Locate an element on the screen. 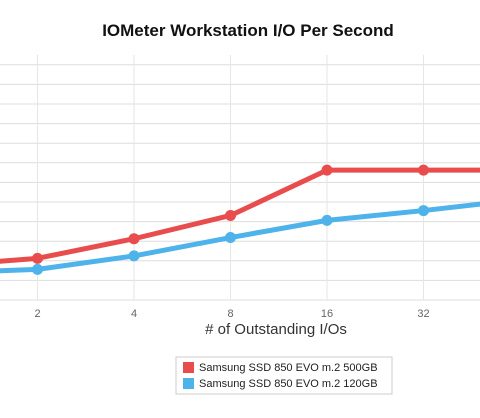  legend-label-500gb: Samsung SSD 850 EVO m.2 500GB is located at coordinates (288, 368).